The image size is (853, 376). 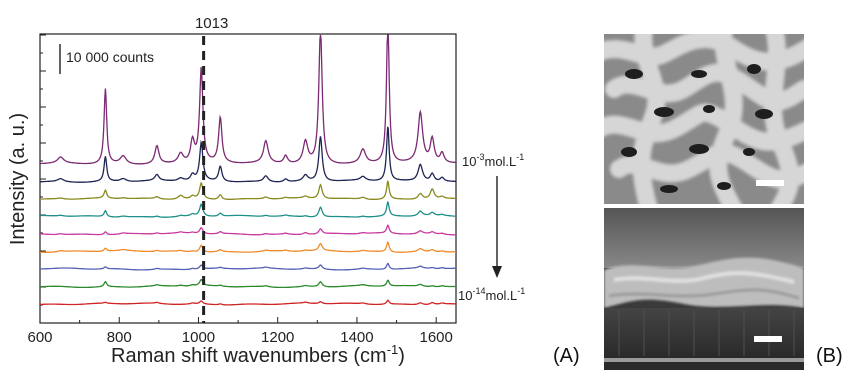 What do you see at coordinates (436, 337) in the screenshot?
I see `x-tick-label-1600: 1600` at bounding box center [436, 337].